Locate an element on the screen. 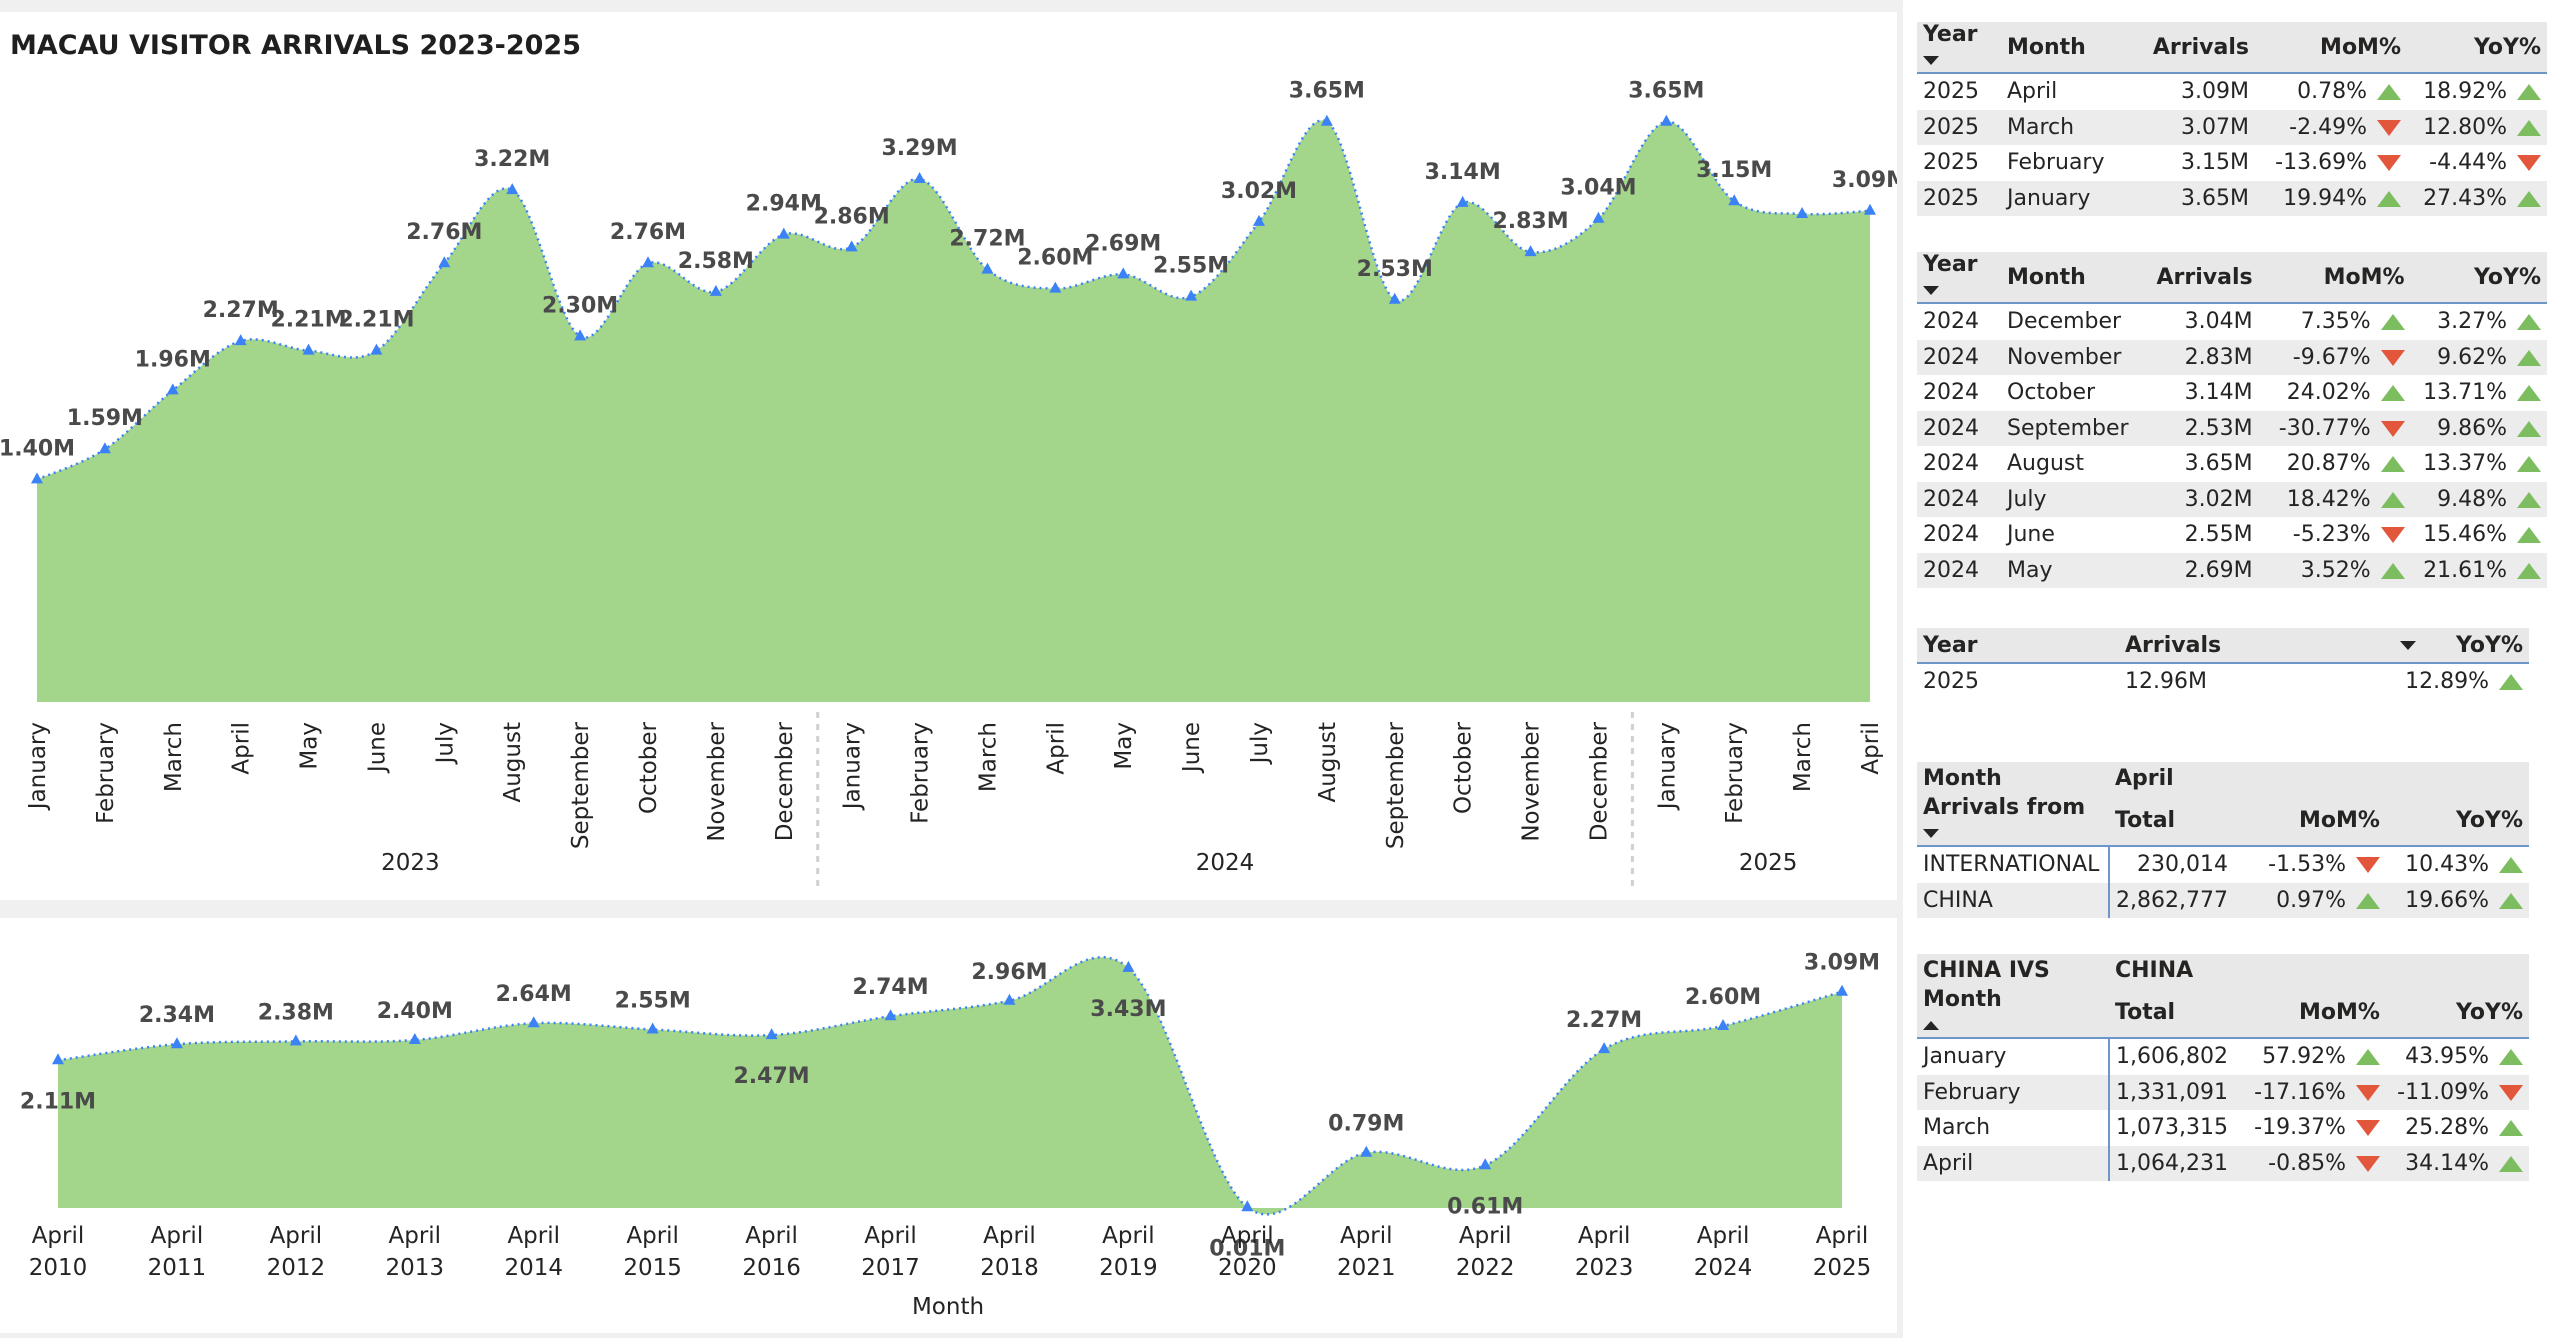 This screenshot has height=1338, width=2560. month-cell: August is located at coordinates (2068, 464).